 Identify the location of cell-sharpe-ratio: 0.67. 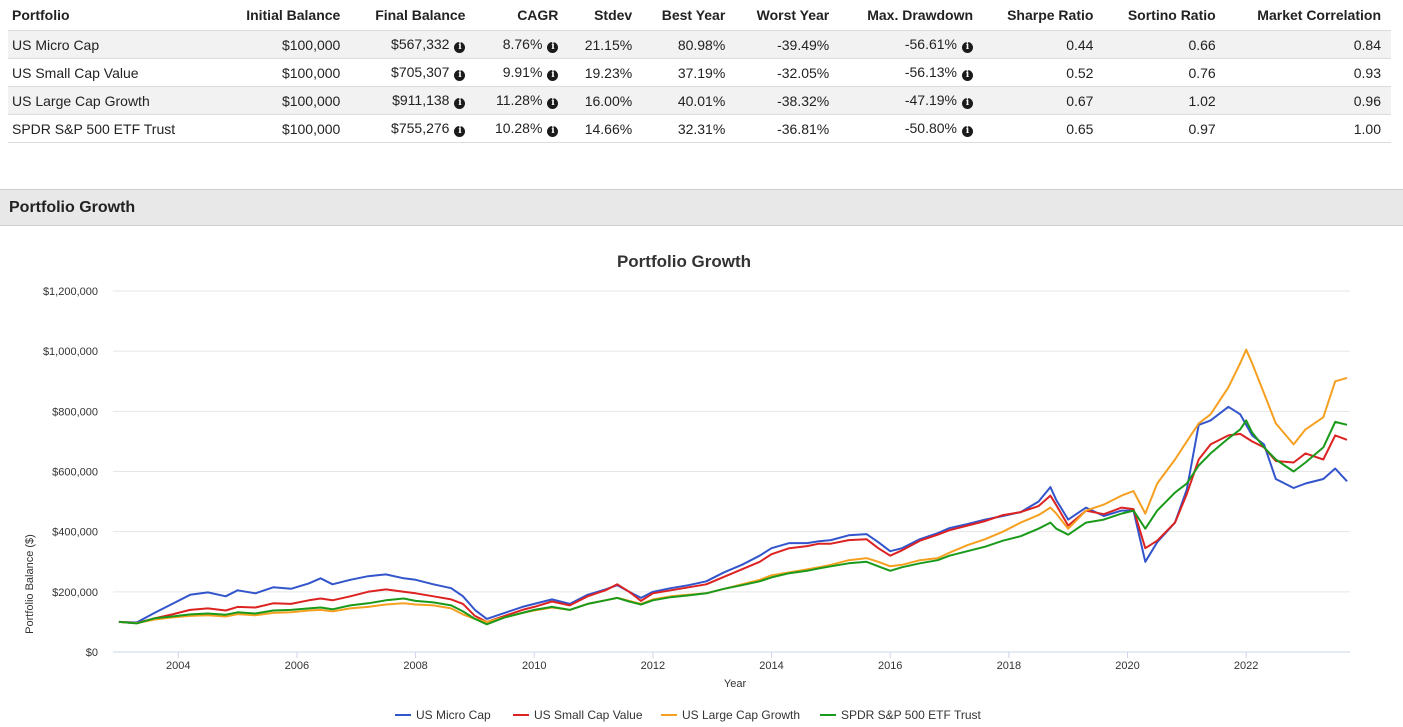
(1043, 100).